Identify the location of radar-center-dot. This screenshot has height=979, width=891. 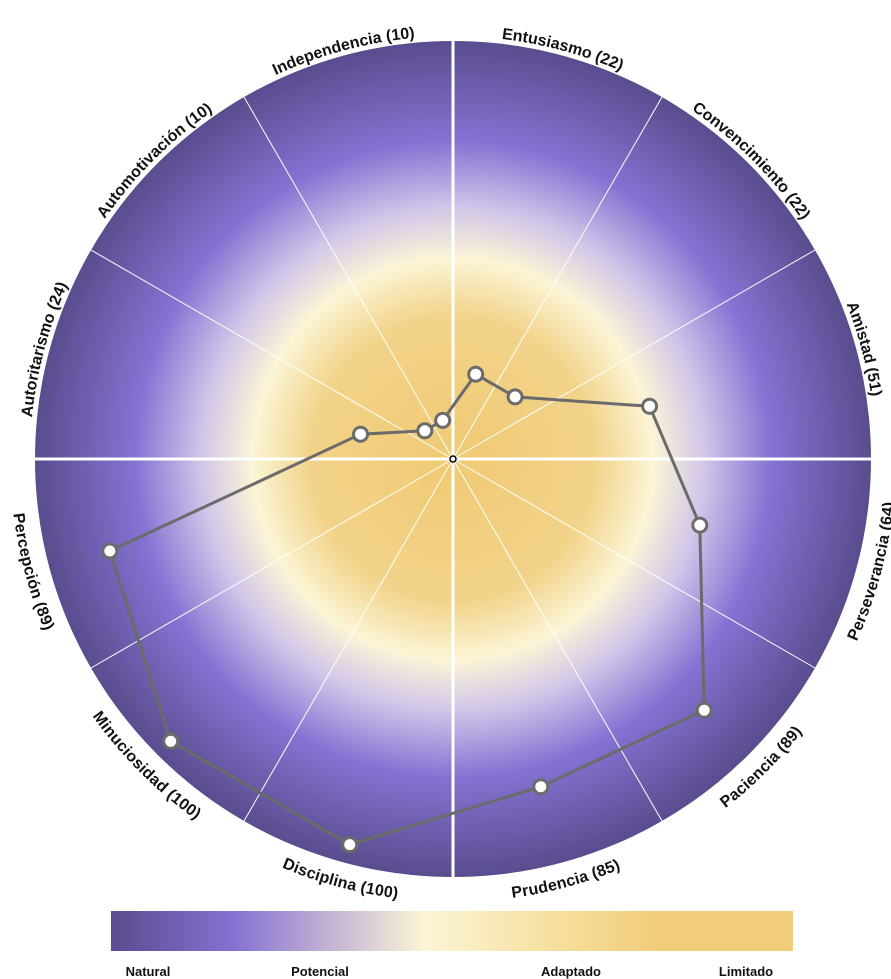
(453, 459).